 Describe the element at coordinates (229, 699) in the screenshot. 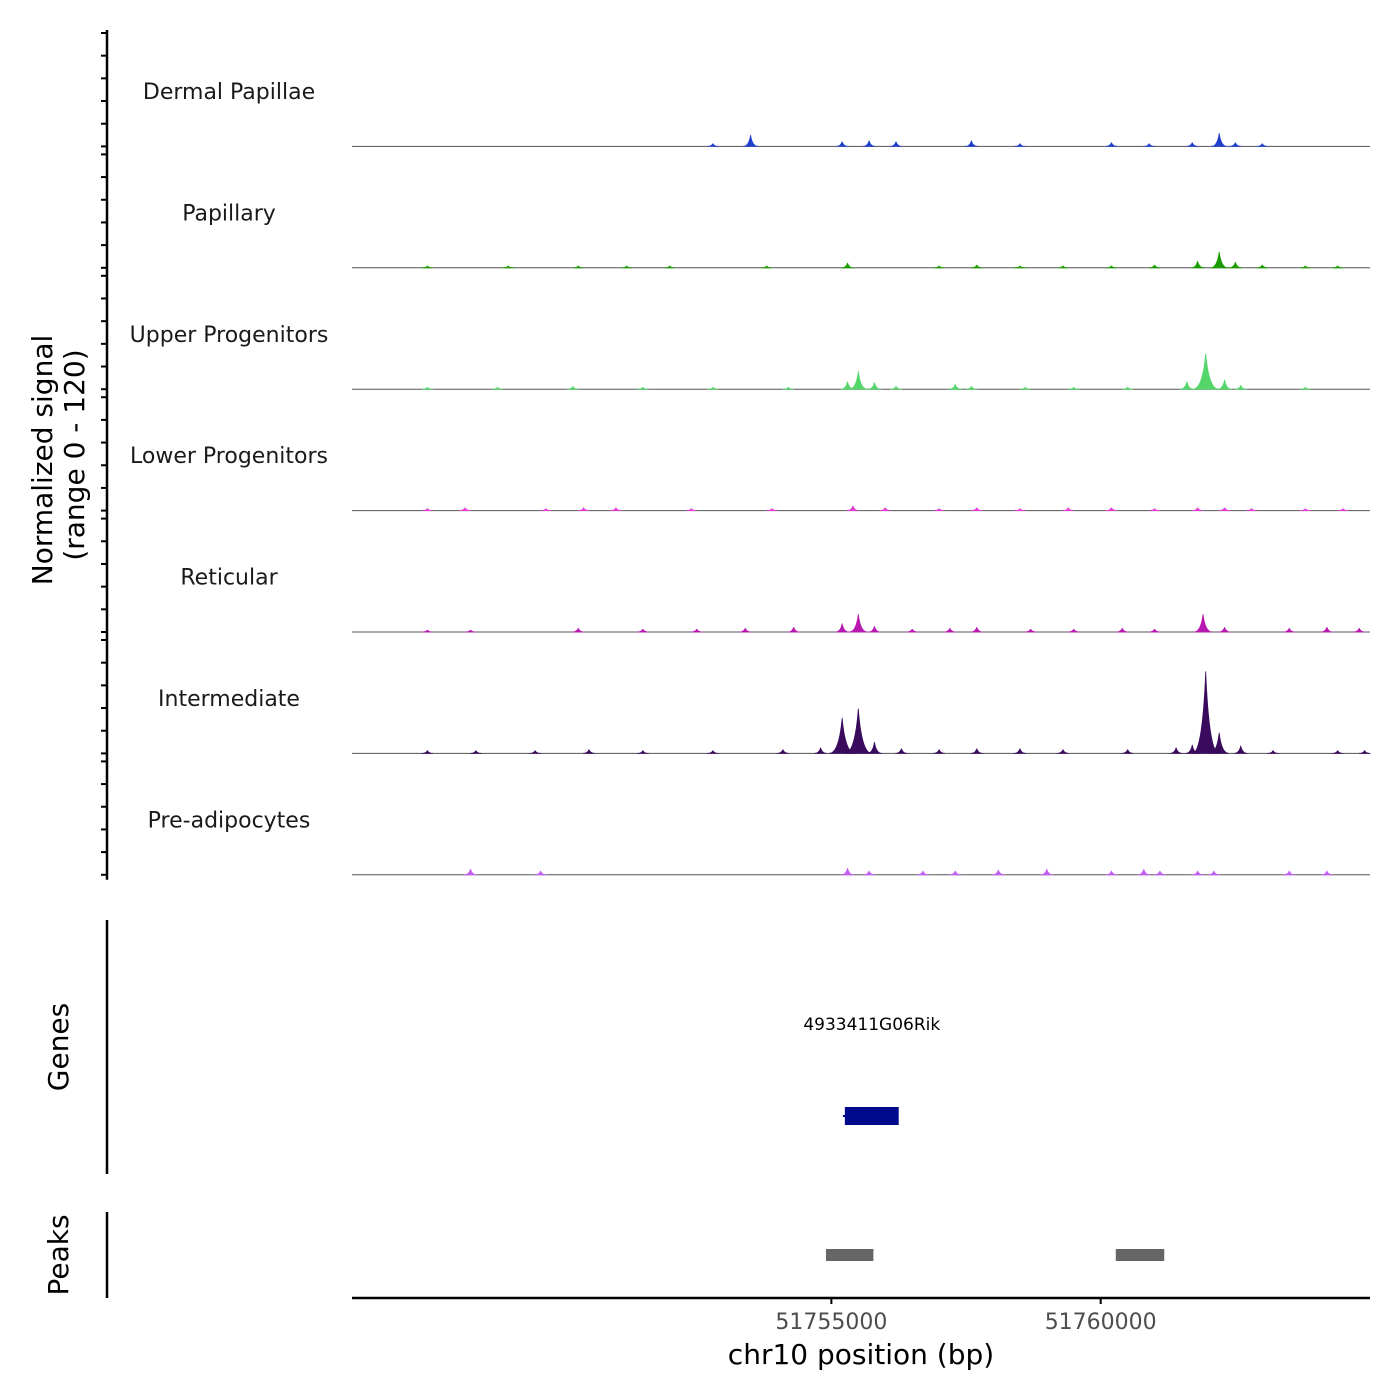

I see `track-label: Intermediate` at that location.